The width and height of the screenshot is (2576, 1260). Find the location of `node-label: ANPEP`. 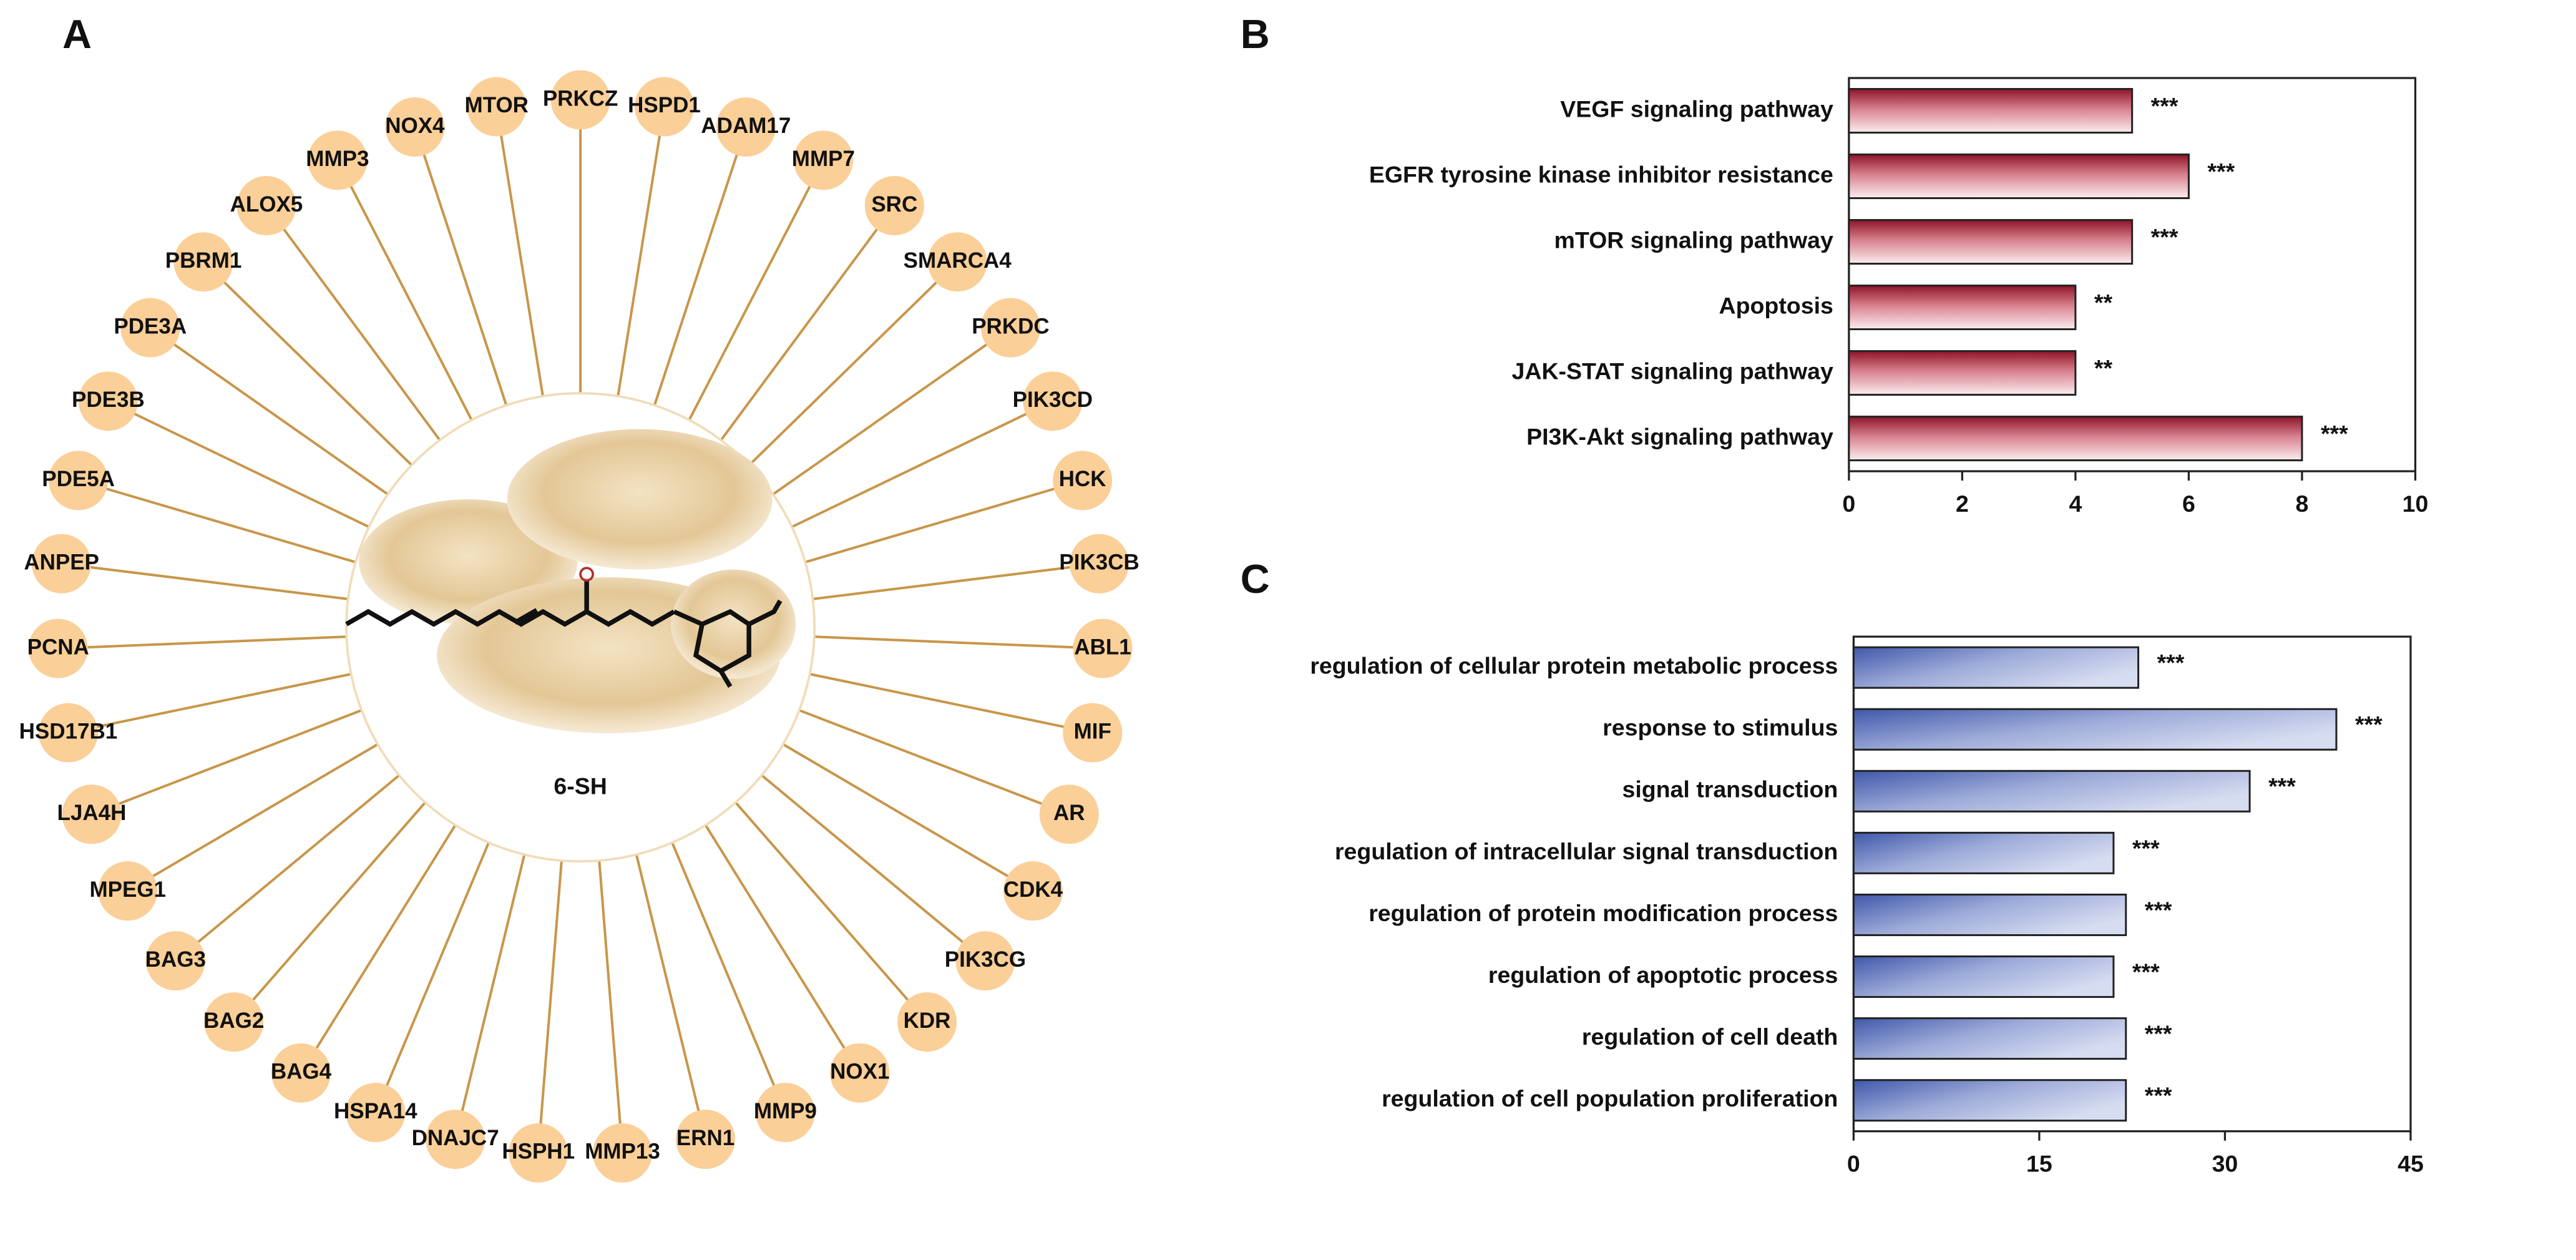

node-label: ANPEP is located at coordinates (61, 562).